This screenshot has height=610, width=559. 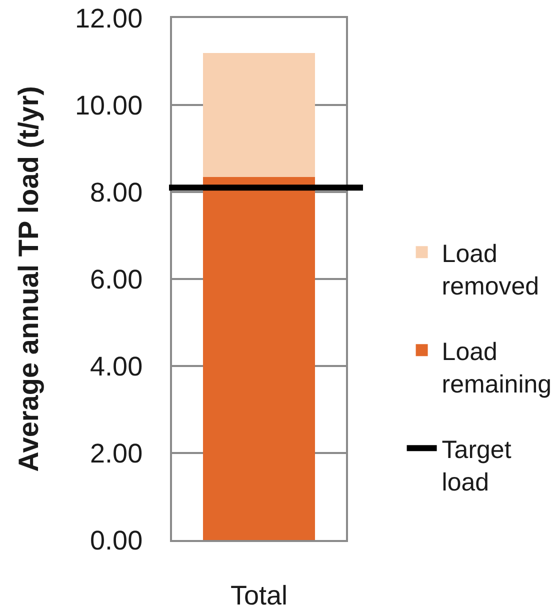 What do you see at coordinates (116, 279) in the screenshot?
I see `y-tick-label: 6.00` at bounding box center [116, 279].